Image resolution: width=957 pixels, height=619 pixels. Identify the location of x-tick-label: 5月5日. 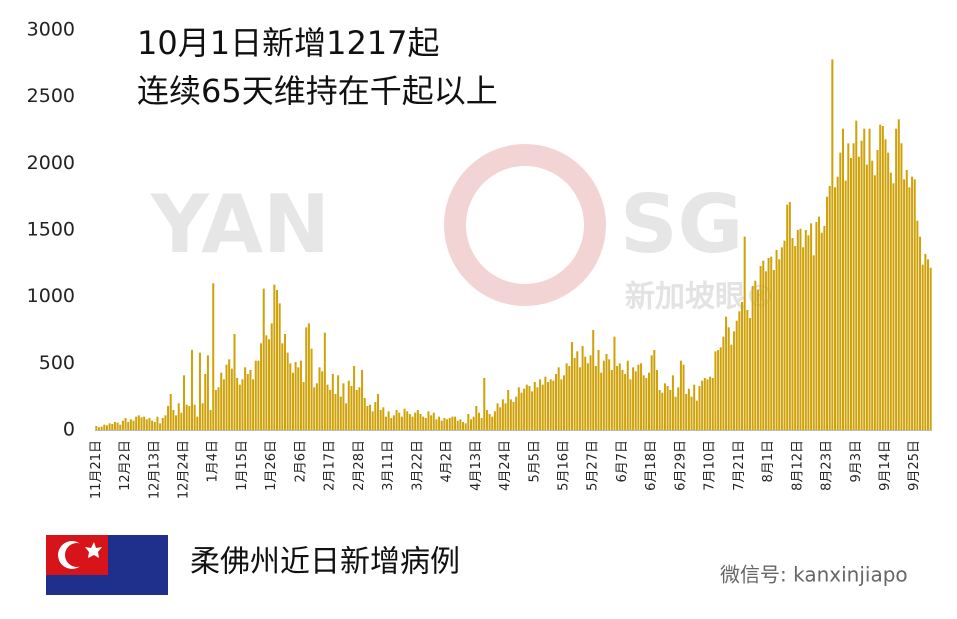
(534, 461).